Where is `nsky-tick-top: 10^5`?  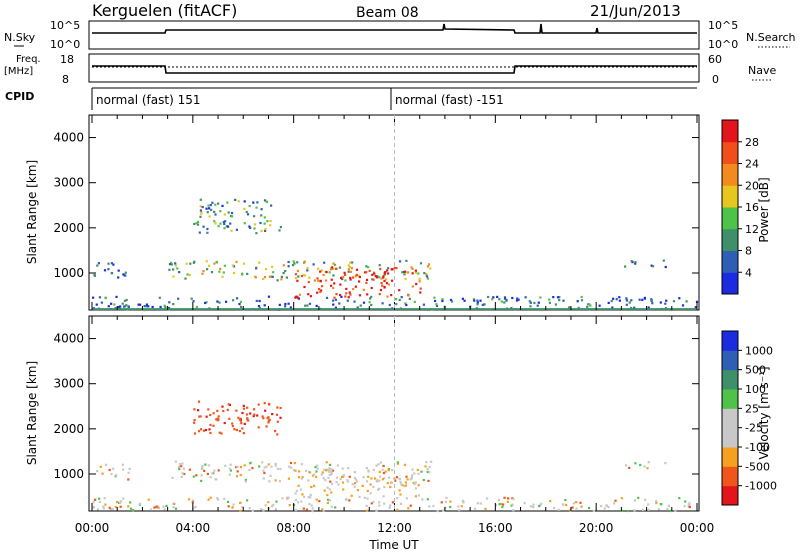 nsky-tick-top: 10^5 is located at coordinates (65, 25).